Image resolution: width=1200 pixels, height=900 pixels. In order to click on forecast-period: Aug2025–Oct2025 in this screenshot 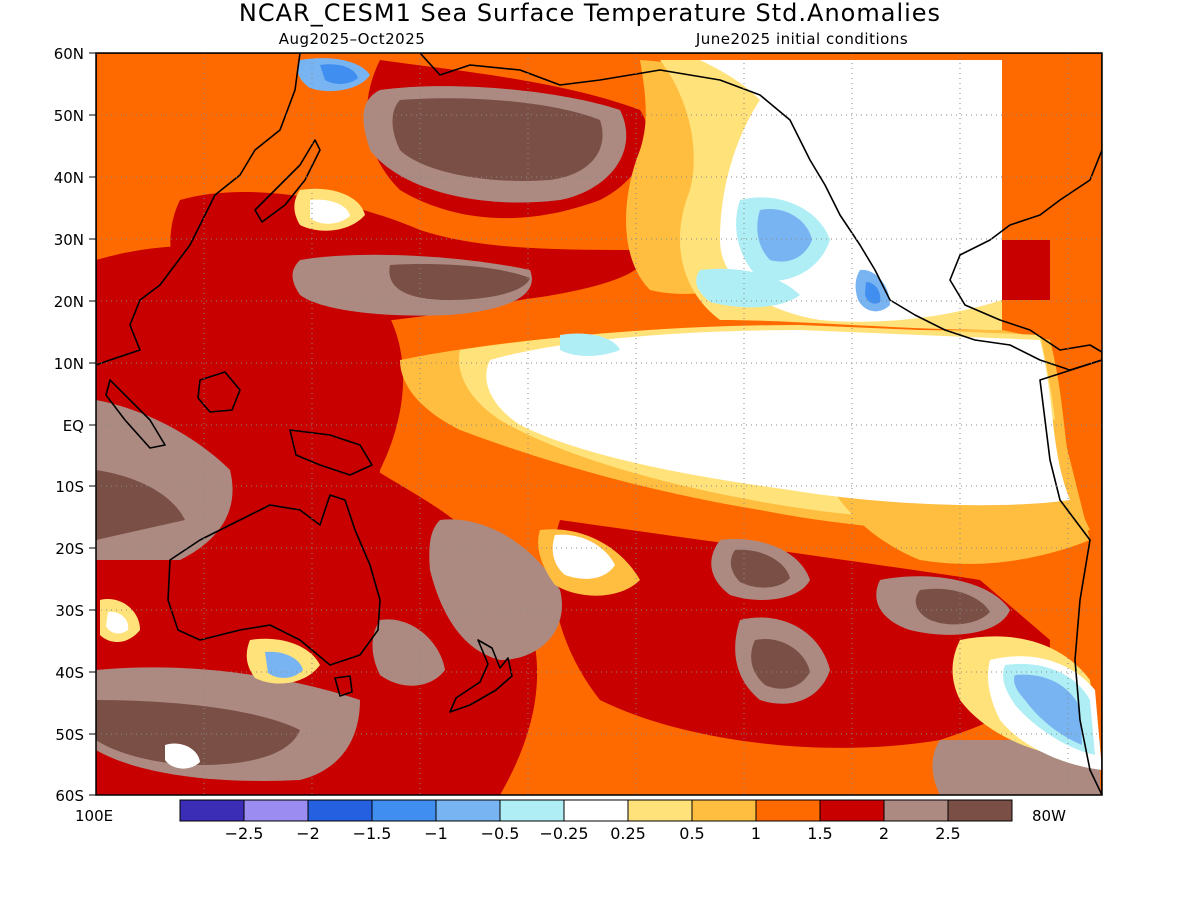, I will do `click(352, 39)`.